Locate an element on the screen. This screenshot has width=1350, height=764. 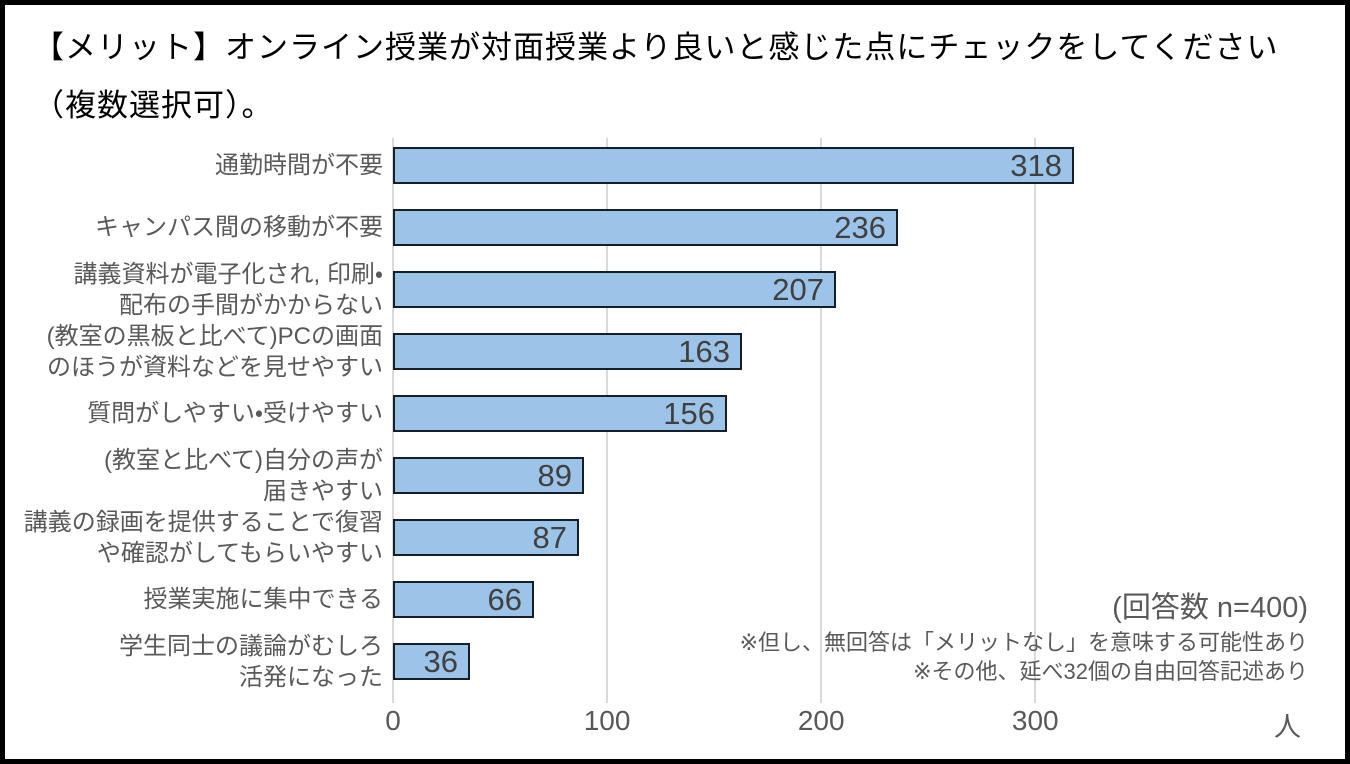
bar: 66 is located at coordinates (463, 599).